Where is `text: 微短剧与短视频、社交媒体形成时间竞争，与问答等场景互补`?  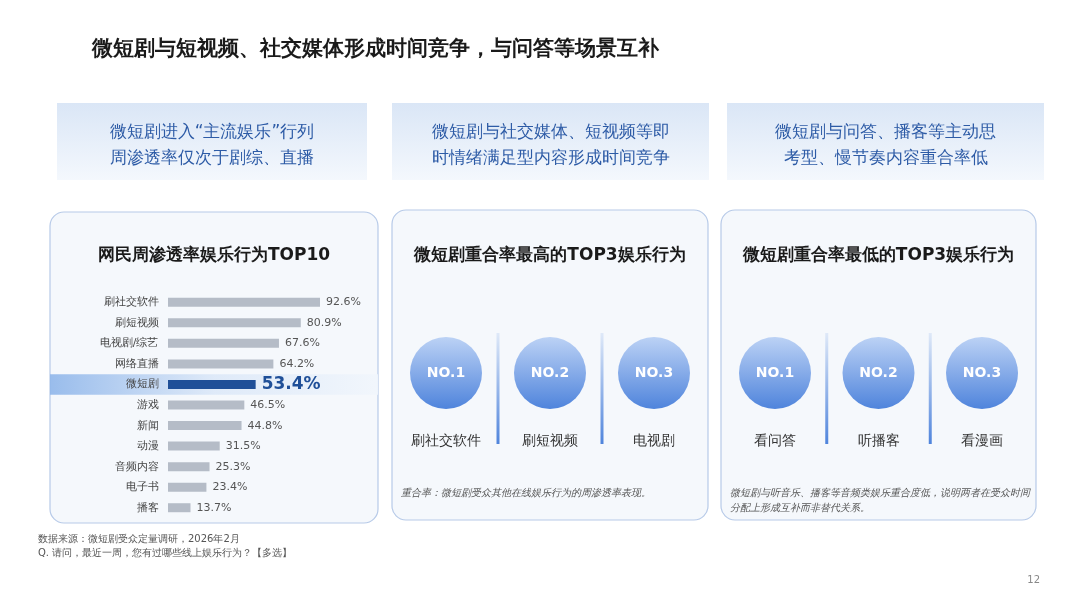 text: 微短剧与短视频、社交媒体形成时间竞争，与问答等场景互补 is located at coordinates (375, 48).